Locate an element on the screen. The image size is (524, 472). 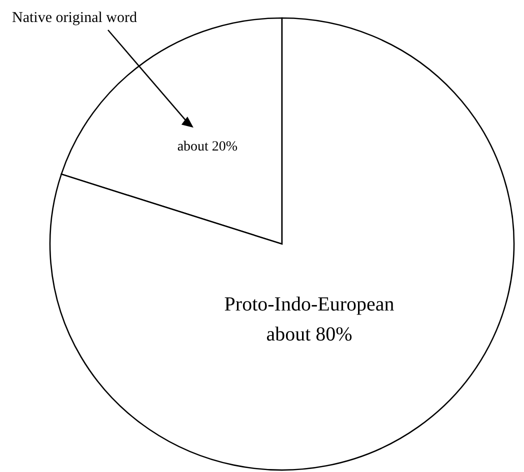
data-label: about 80% is located at coordinates (309, 335).